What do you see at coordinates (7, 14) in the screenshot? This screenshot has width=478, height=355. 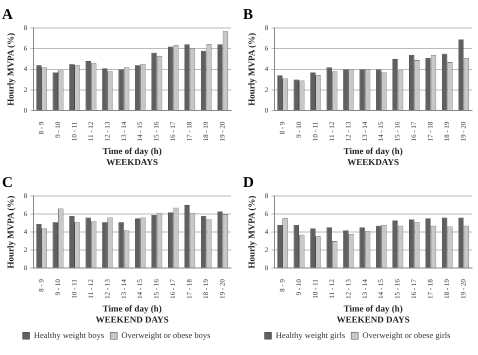 I see `chart-title: A` at bounding box center [7, 14].